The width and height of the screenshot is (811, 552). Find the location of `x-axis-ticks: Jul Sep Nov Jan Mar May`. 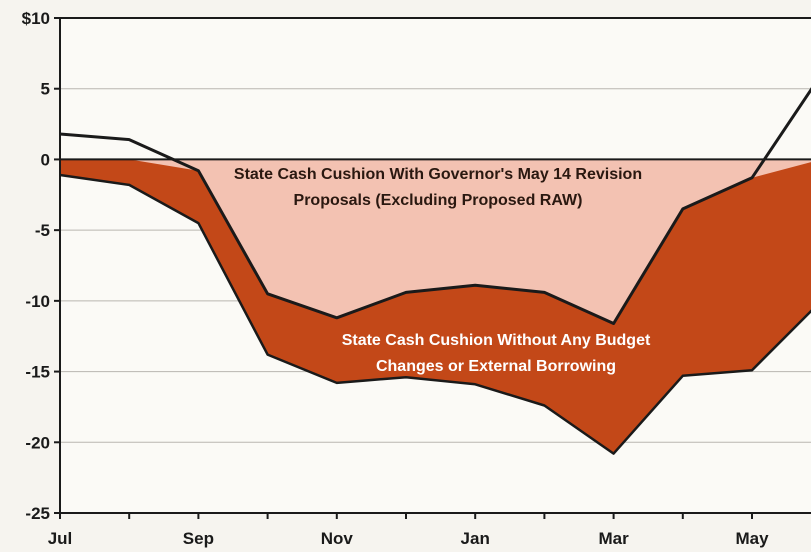

x-axis-ticks: Jul Sep Nov Jan Mar May is located at coordinates (408, 530).